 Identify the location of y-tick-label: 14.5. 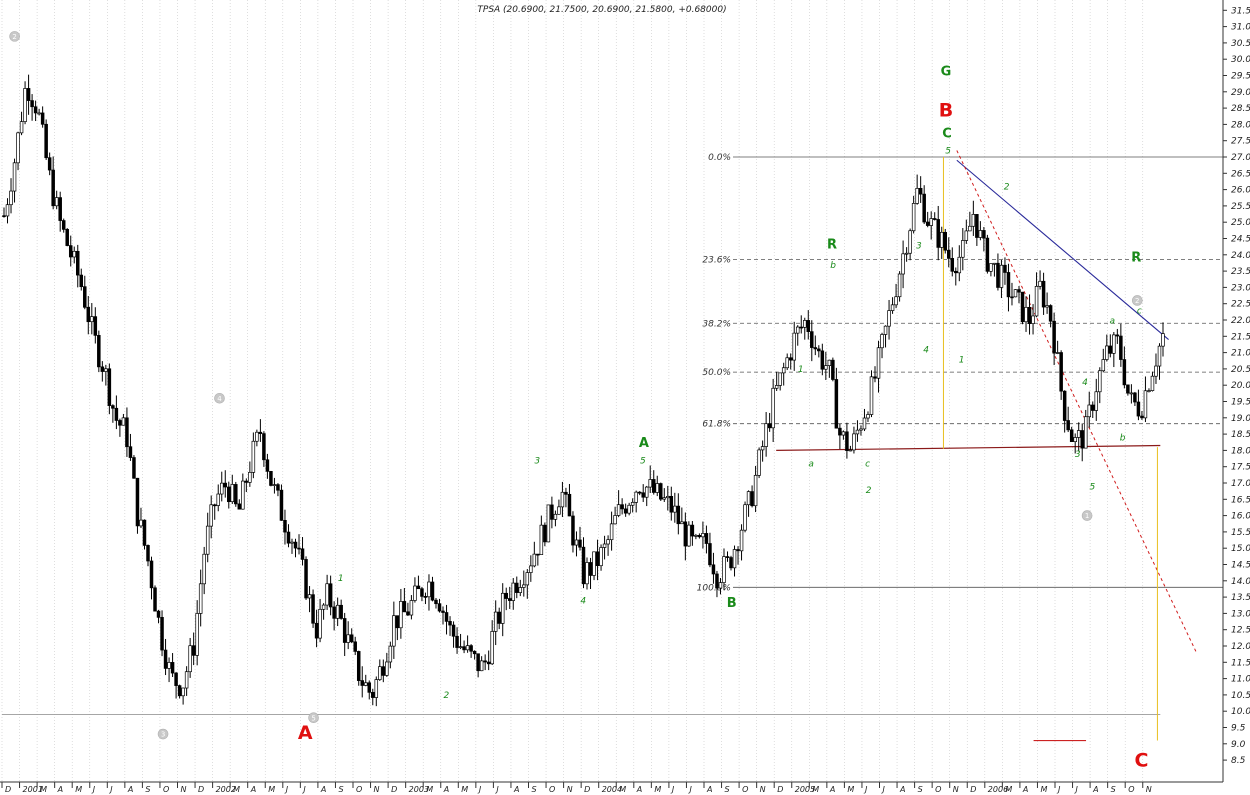
(1240, 566).